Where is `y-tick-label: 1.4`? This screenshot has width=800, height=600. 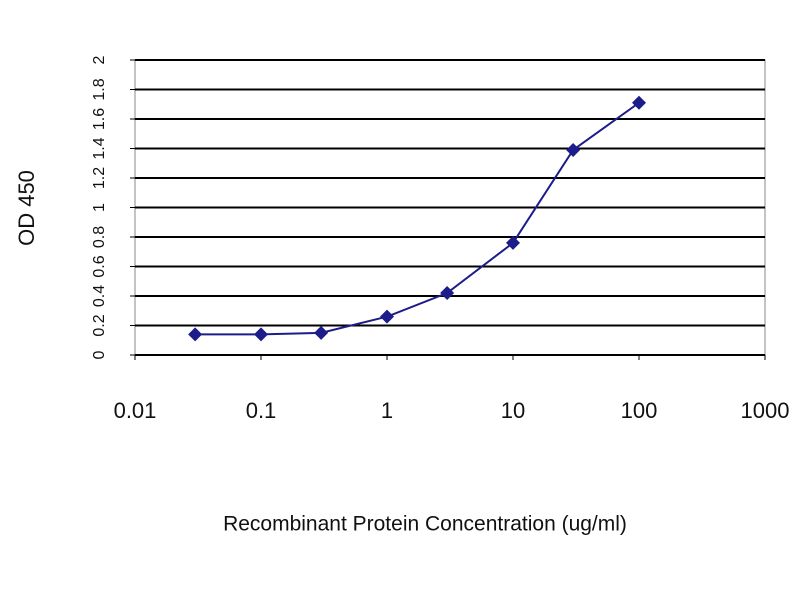 y-tick-label: 1.4 is located at coordinates (99, 148).